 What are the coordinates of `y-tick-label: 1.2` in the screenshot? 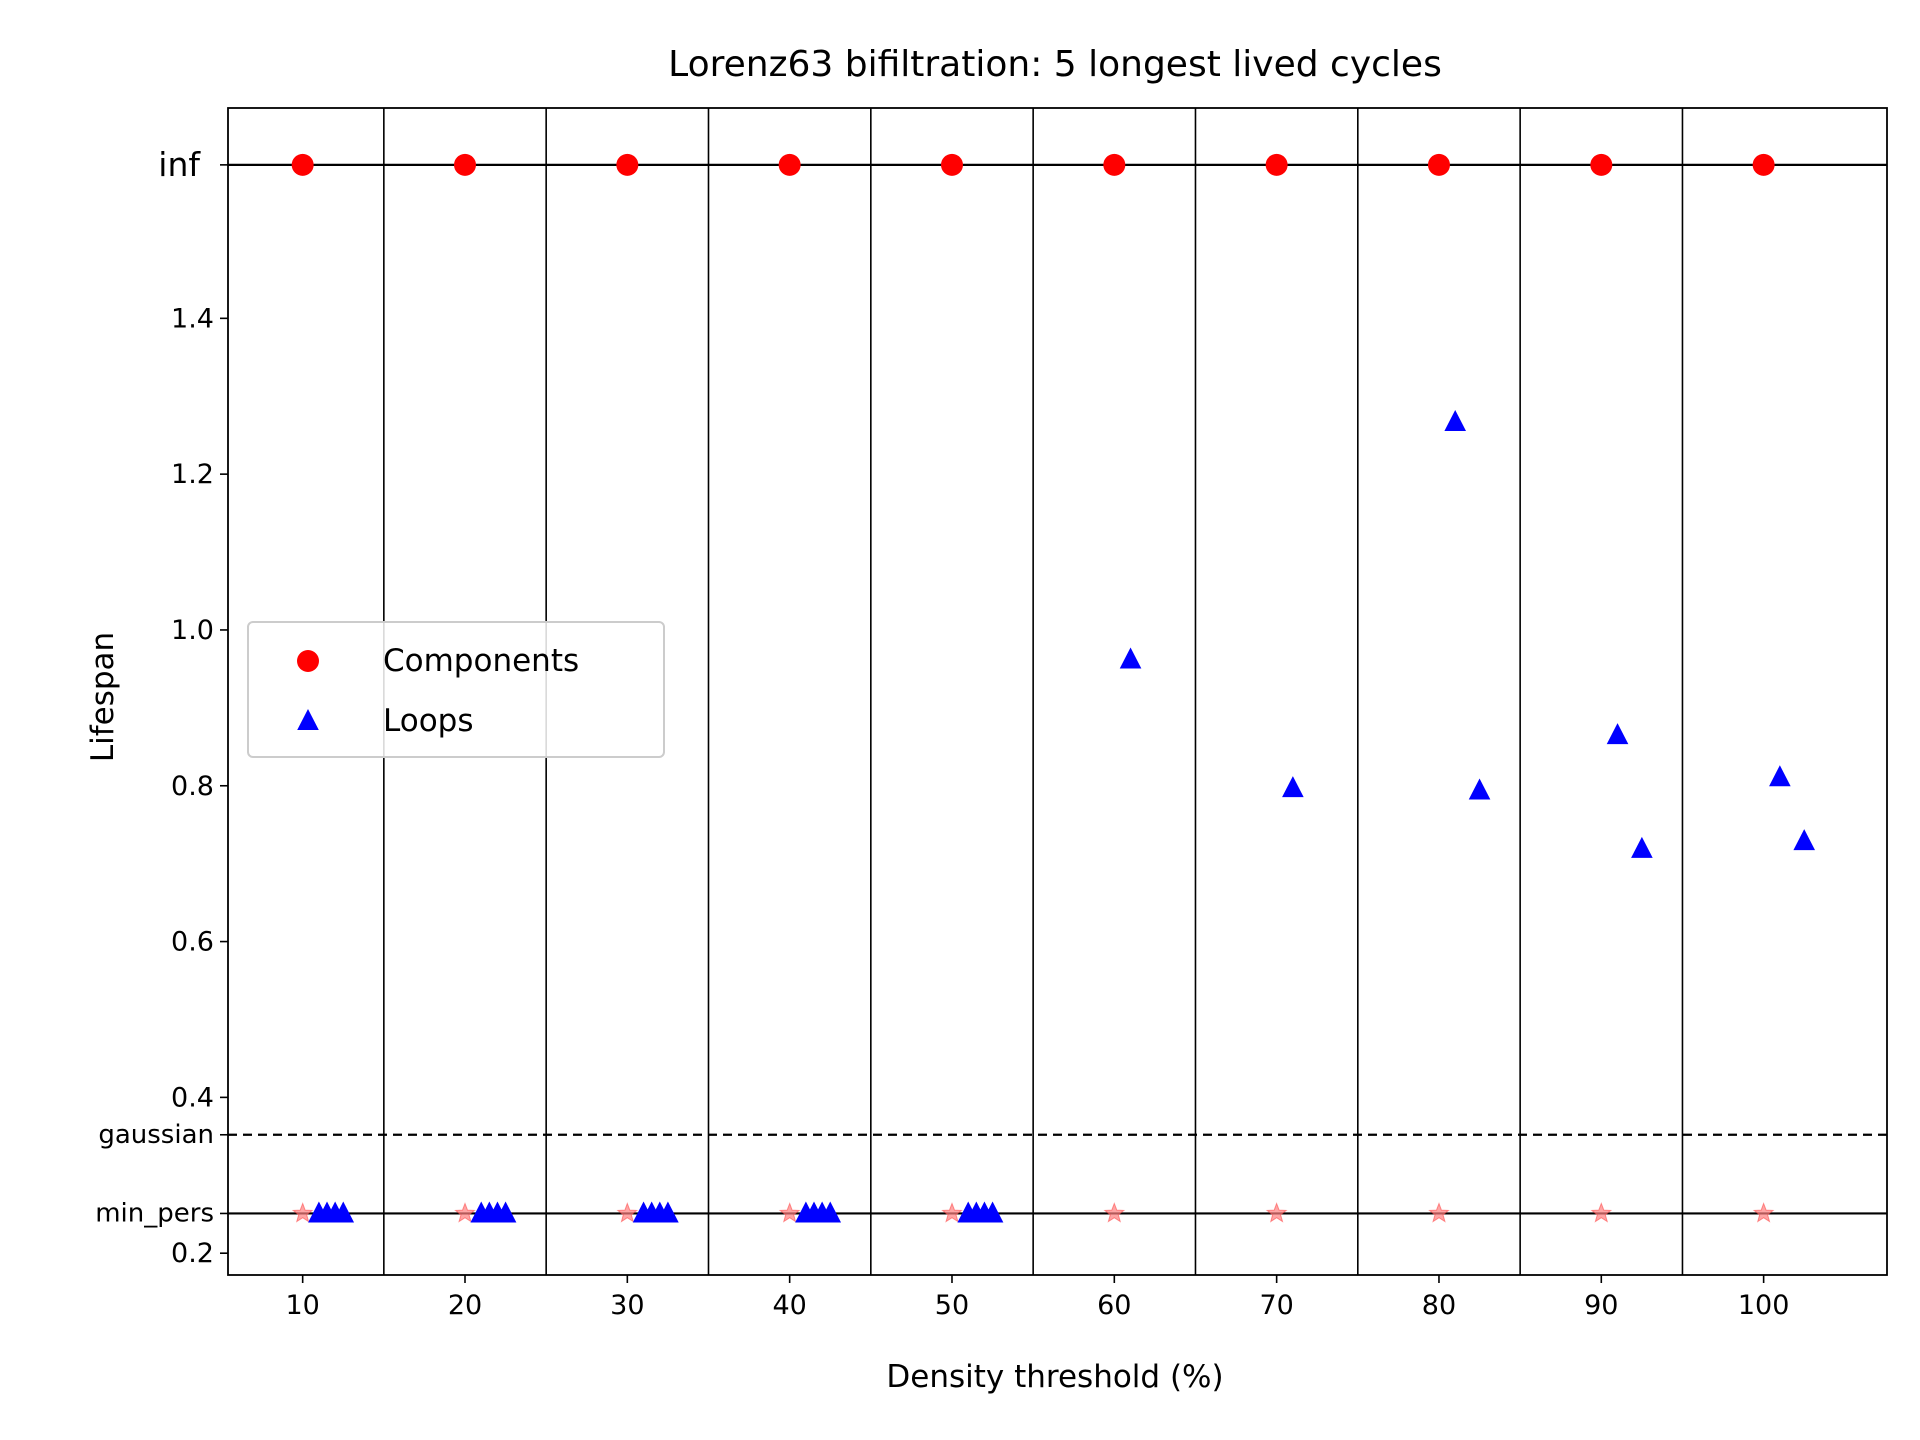 It's located at (192, 474).